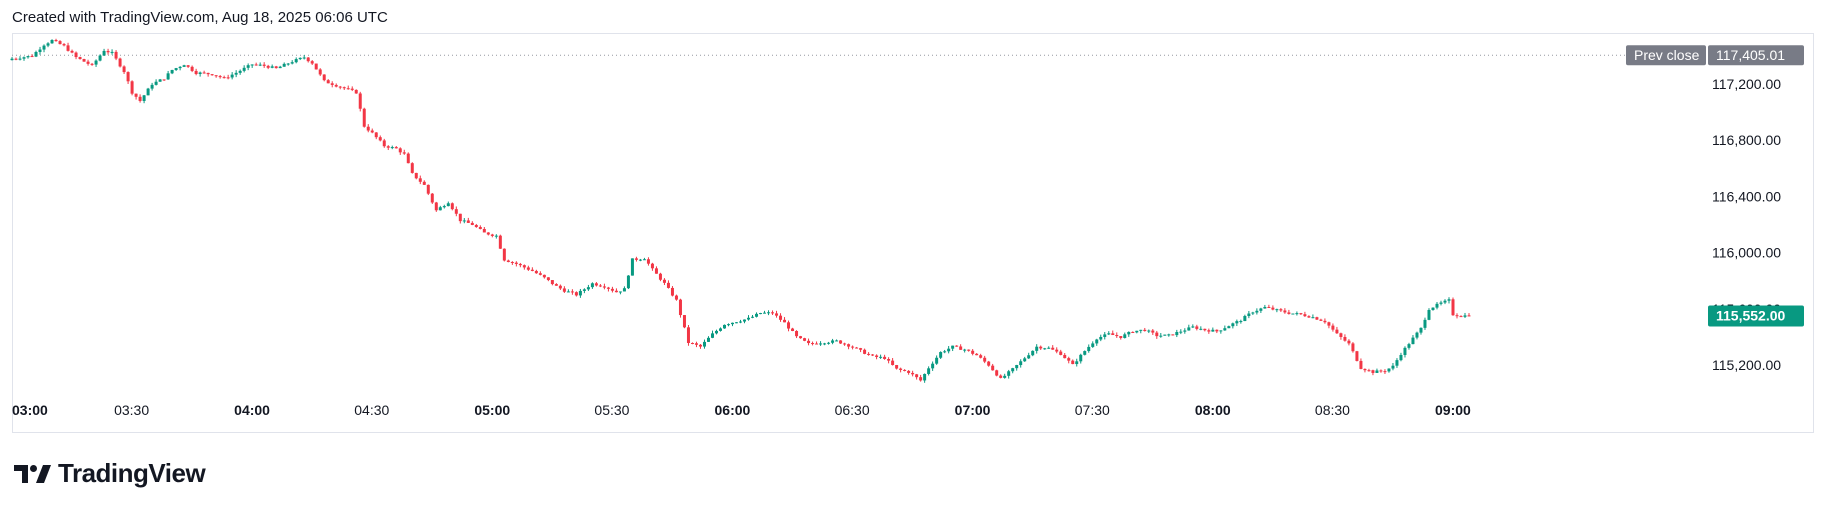 The width and height of the screenshot is (1826, 509). What do you see at coordinates (110, 473) in the screenshot?
I see `tradingview-logo: TradingView` at bounding box center [110, 473].